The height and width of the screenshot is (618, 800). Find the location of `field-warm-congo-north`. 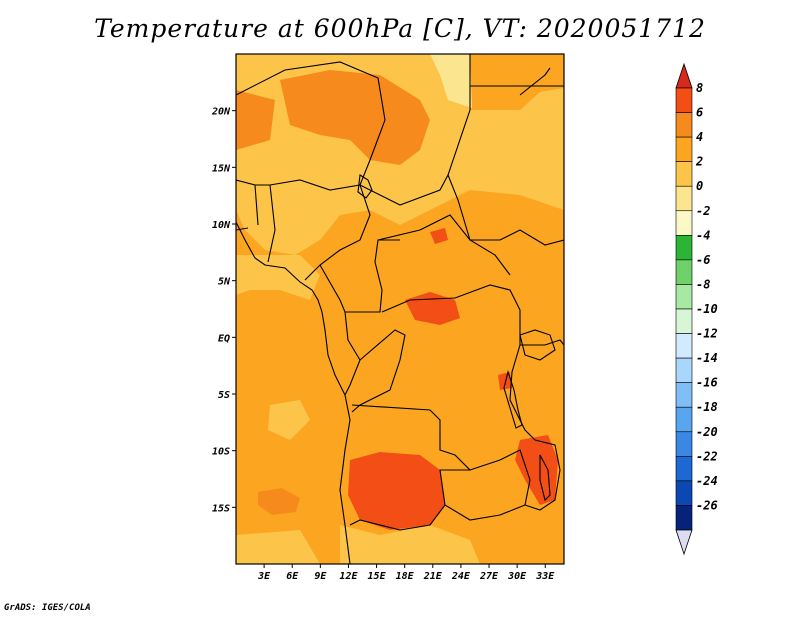

field-warm-congo-north is located at coordinates (432, 308).